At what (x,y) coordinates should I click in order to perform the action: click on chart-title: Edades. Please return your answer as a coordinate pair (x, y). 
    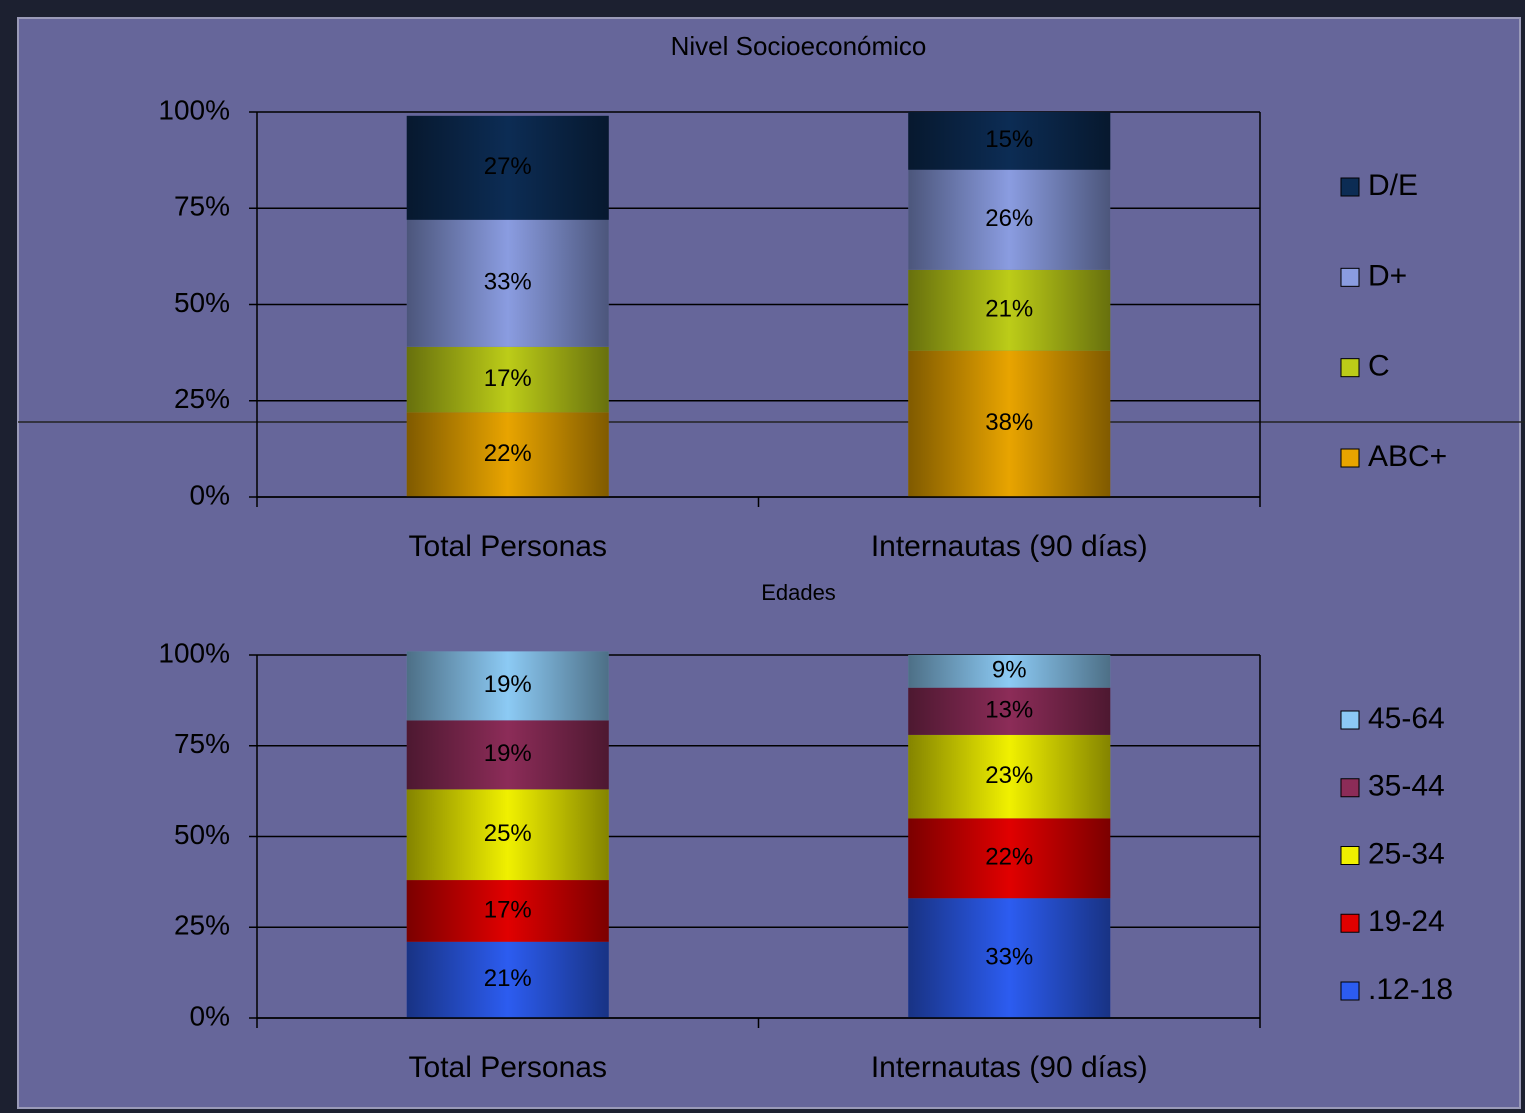
    Looking at the image, I should click on (798, 592).